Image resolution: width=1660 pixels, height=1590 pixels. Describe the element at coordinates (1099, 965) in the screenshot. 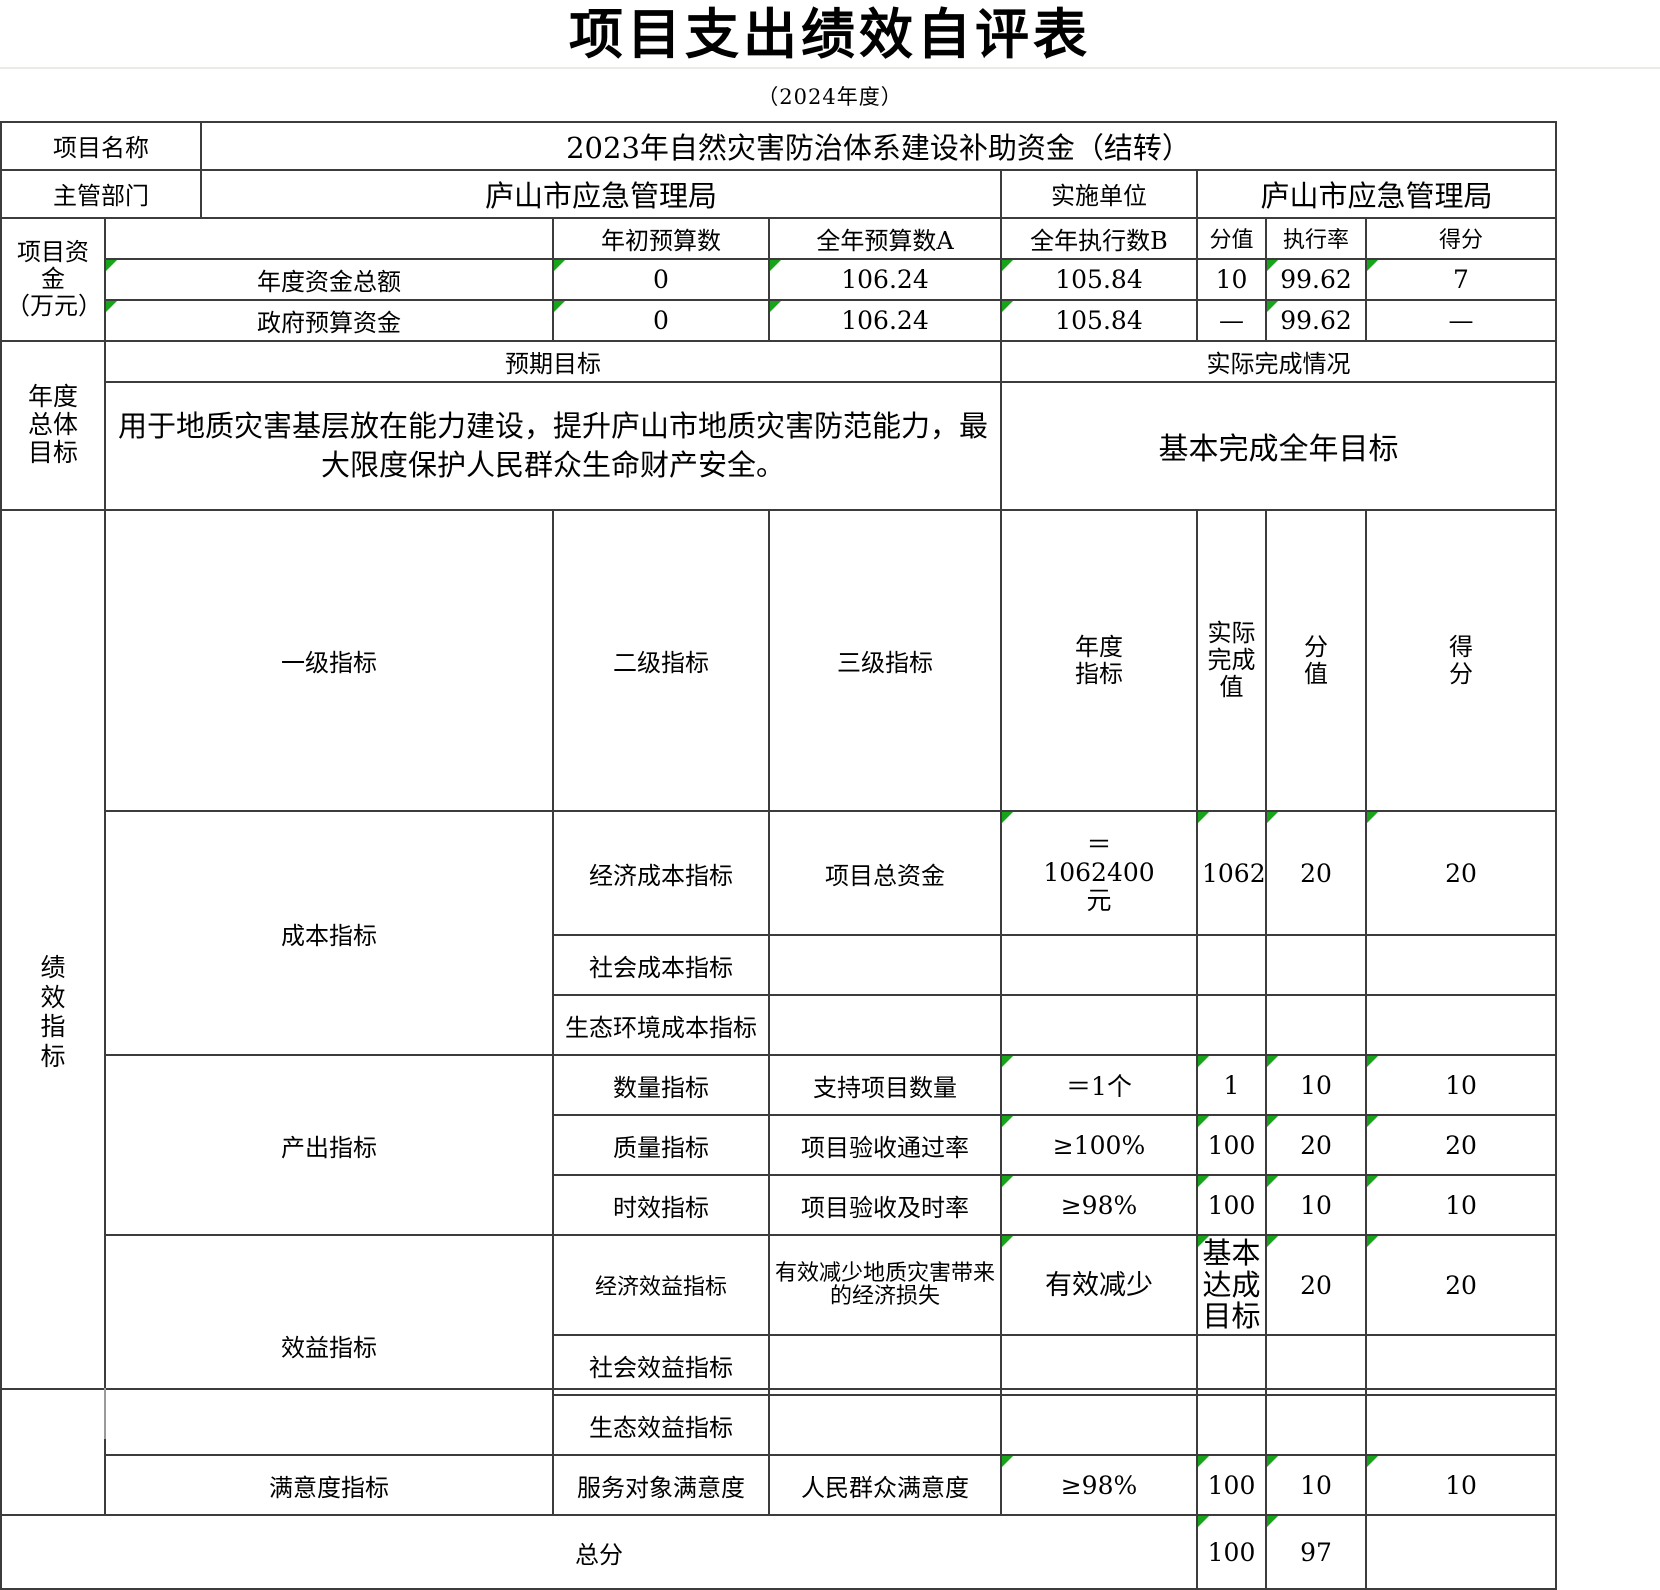

I see `annual-target-value` at that location.